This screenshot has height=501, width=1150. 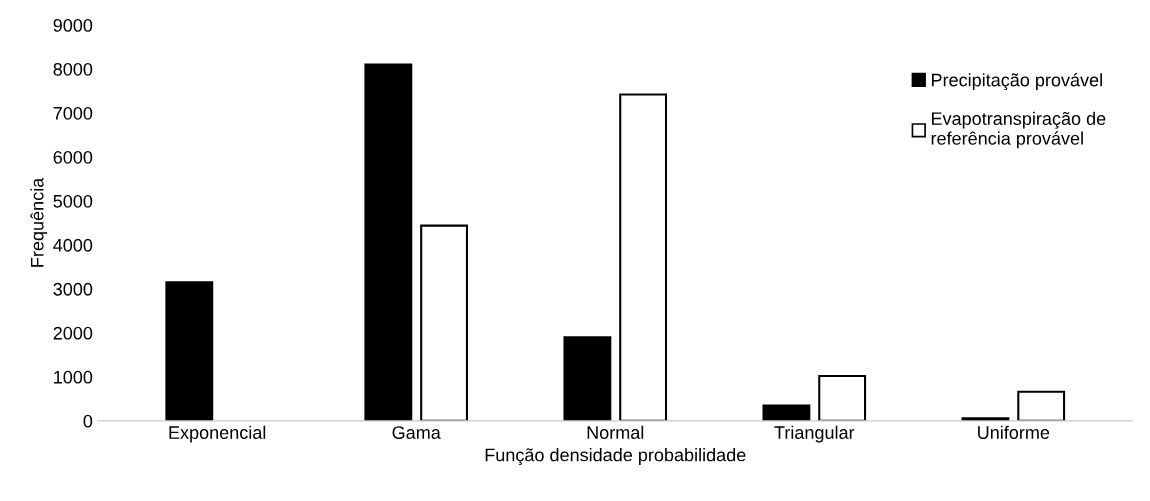 What do you see at coordinates (88, 421) in the screenshot?
I see `y-tick-label: 0` at bounding box center [88, 421].